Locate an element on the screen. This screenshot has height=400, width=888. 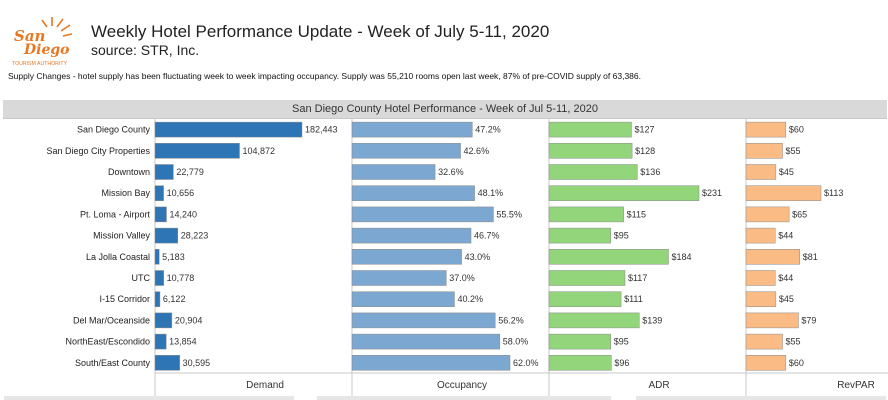
data-label: 10,656 is located at coordinates (181, 193).